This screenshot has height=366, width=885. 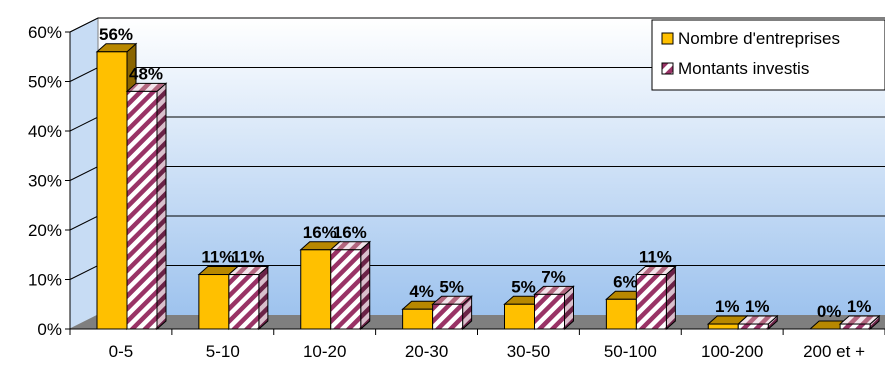 What do you see at coordinates (121, 351) in the screenshot?
I see `x-tick-label: 0-5` at bounding box center [121, 351].